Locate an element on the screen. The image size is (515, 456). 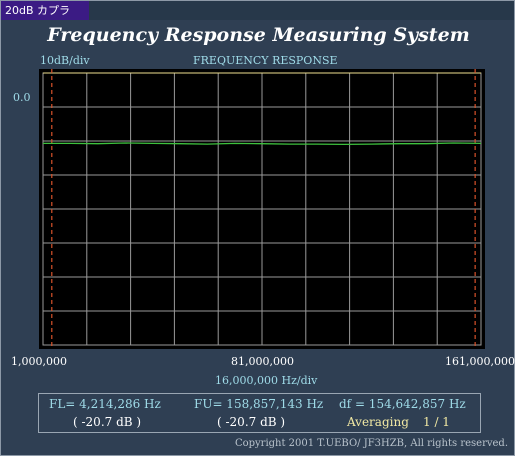
averaging-value: 1 / 1 is located at coordinates (436, 422).